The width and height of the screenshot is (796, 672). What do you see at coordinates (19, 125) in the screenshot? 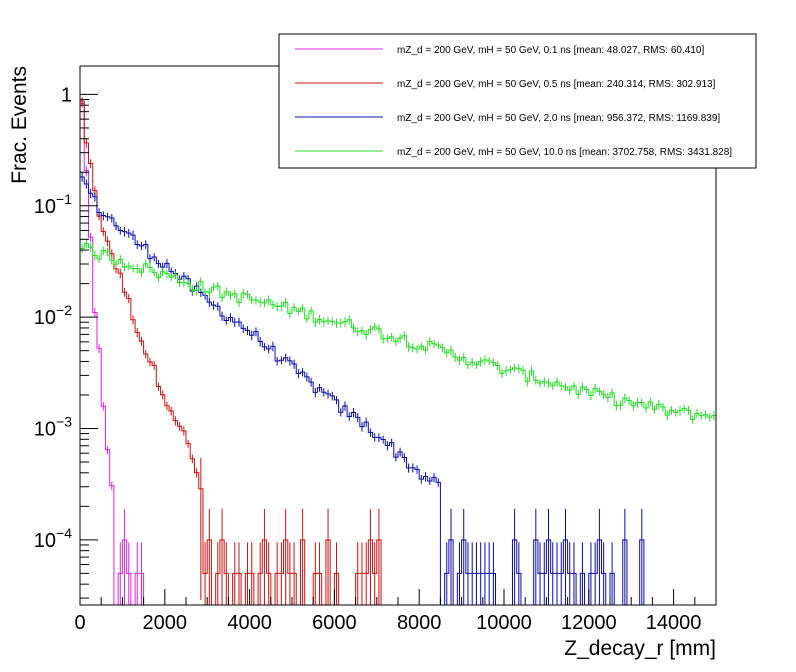
I see `y-axis-title: Frac. Events` at bounding box center [19, 125].